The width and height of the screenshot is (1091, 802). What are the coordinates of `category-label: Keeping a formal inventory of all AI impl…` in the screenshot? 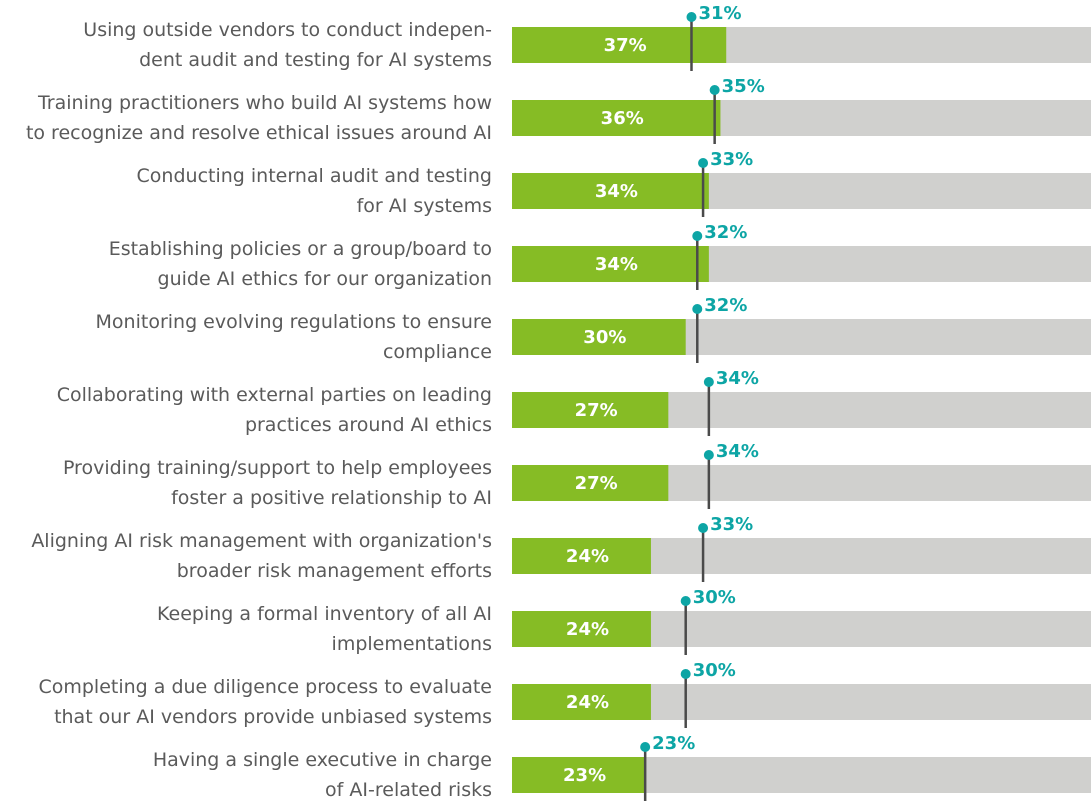 It's located at (324, 629).